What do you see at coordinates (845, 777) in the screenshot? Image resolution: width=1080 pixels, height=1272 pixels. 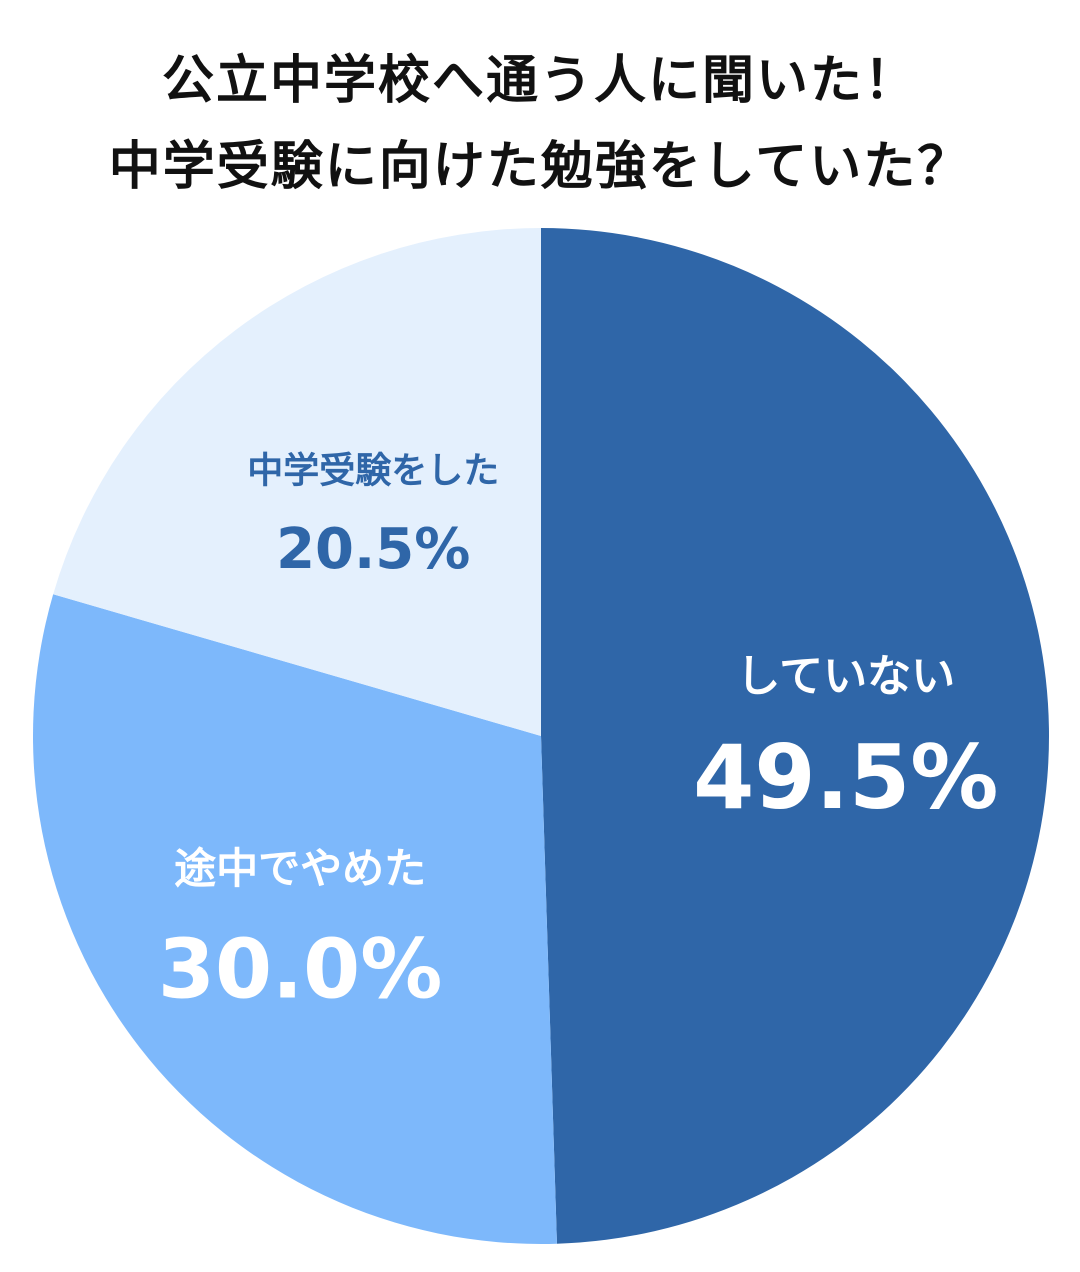 I see `pie-slice-value-0: 49.5%` at bounding box center [845, 777].